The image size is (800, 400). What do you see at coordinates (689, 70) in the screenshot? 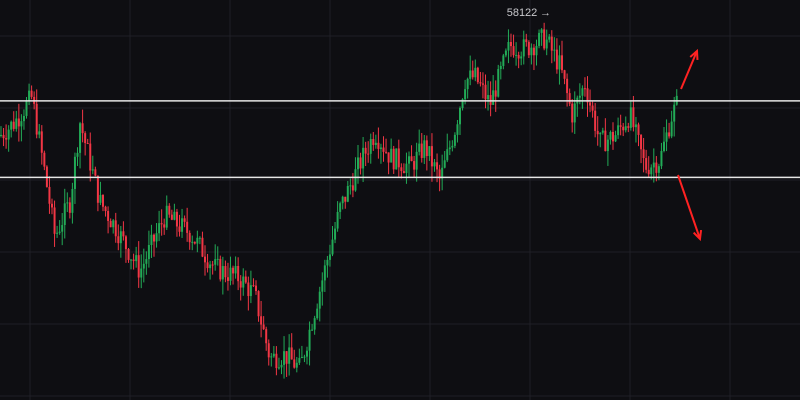
I see `arrow-up-shaft` at bounding box center [689, 70].